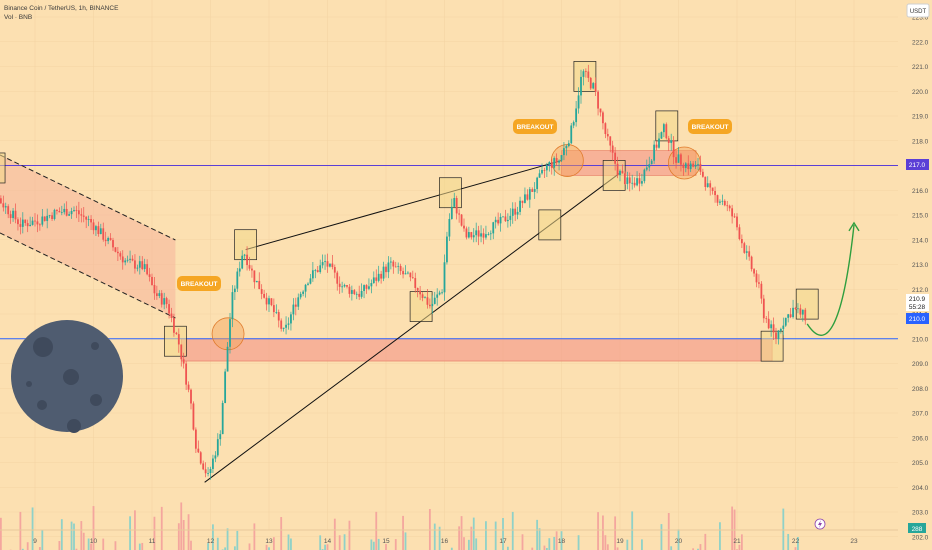 This screenshot has width=932, height=550. Describe the element at coordinates (920, 18) in the screenshot. I see `price-tick-label: 223.0` at that location.